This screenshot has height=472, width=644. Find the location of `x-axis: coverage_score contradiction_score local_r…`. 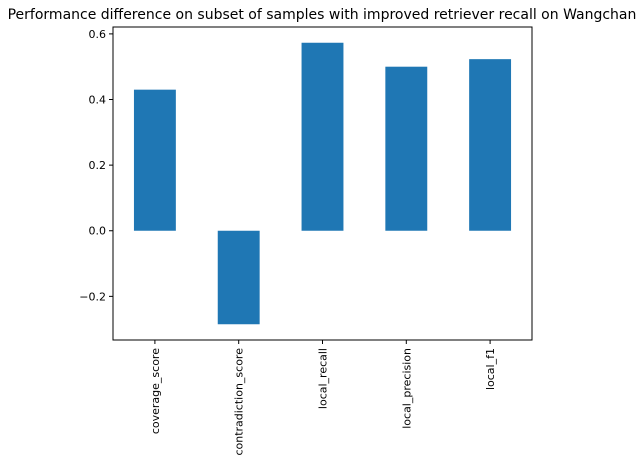

x-axis: coverage_score contradiction_score local_r… is located at coordinates (323, 398).